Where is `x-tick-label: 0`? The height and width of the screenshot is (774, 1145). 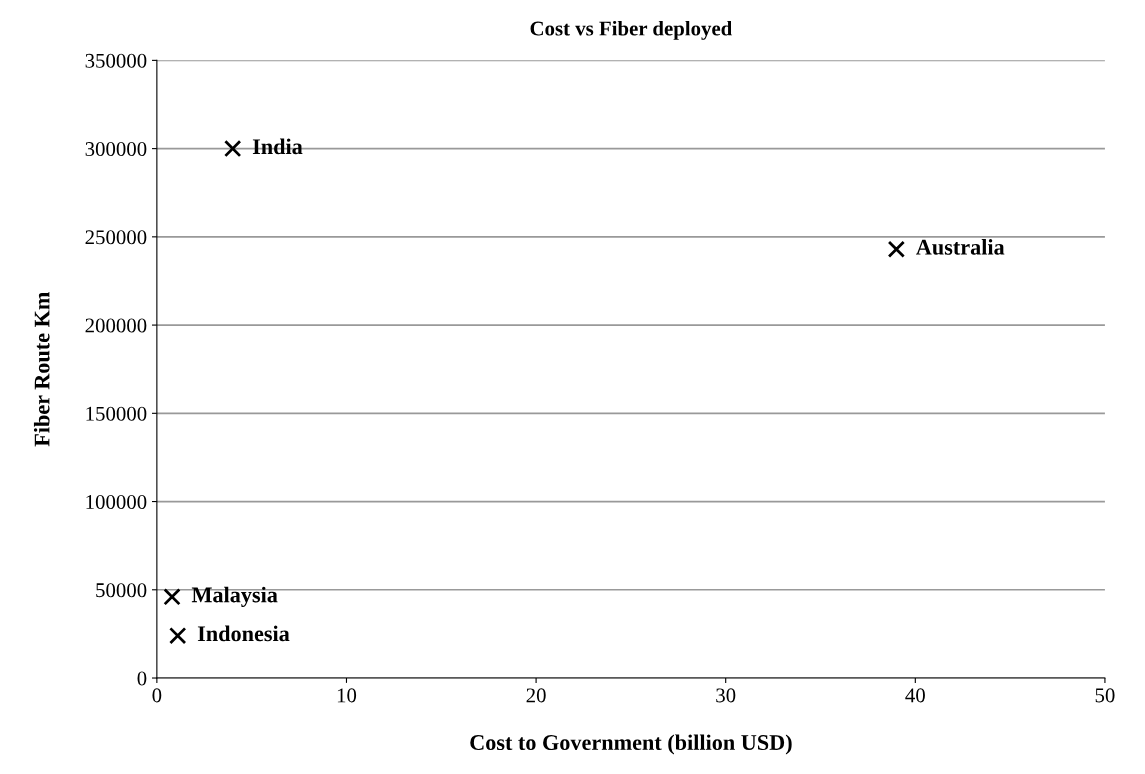 x-tick-label: 0 is located at coordinates (157, 695).